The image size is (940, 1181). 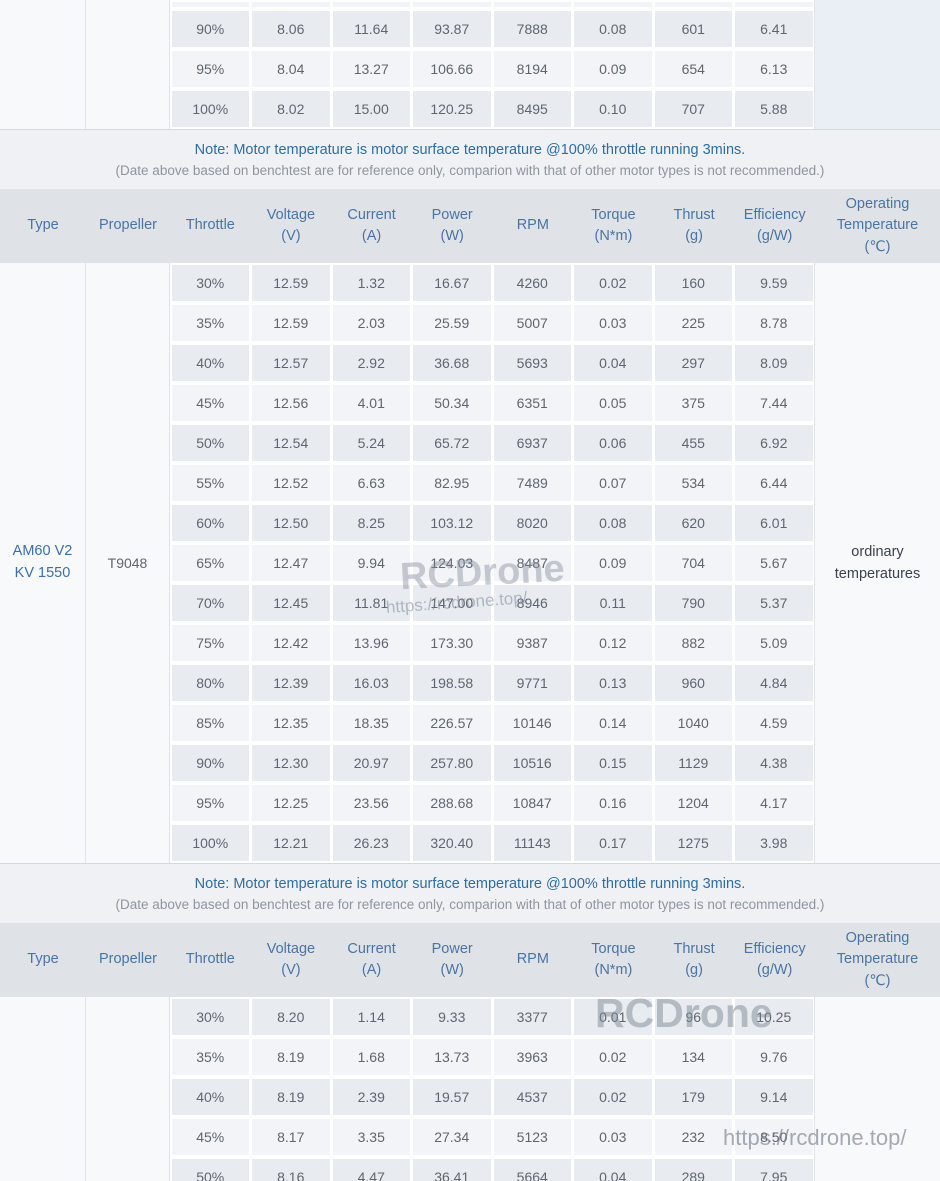 What do you see at coordinates (492, 1137) in the screenshot?
I see `table-row: 45% 8.17 3.35 27.34 5123 0.03 232 8.50` at bounding box center [492, 1137].